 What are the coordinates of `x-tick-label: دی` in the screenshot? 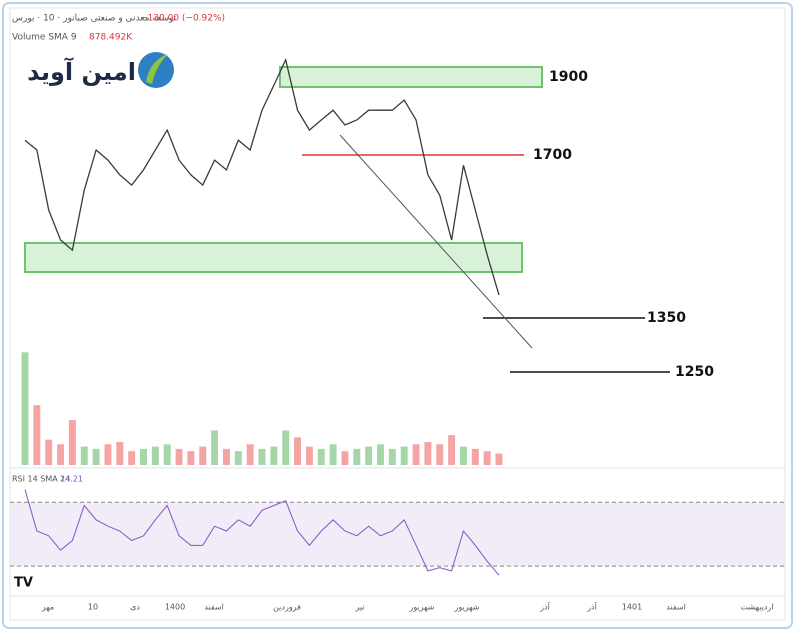 It's located at (135, 607).